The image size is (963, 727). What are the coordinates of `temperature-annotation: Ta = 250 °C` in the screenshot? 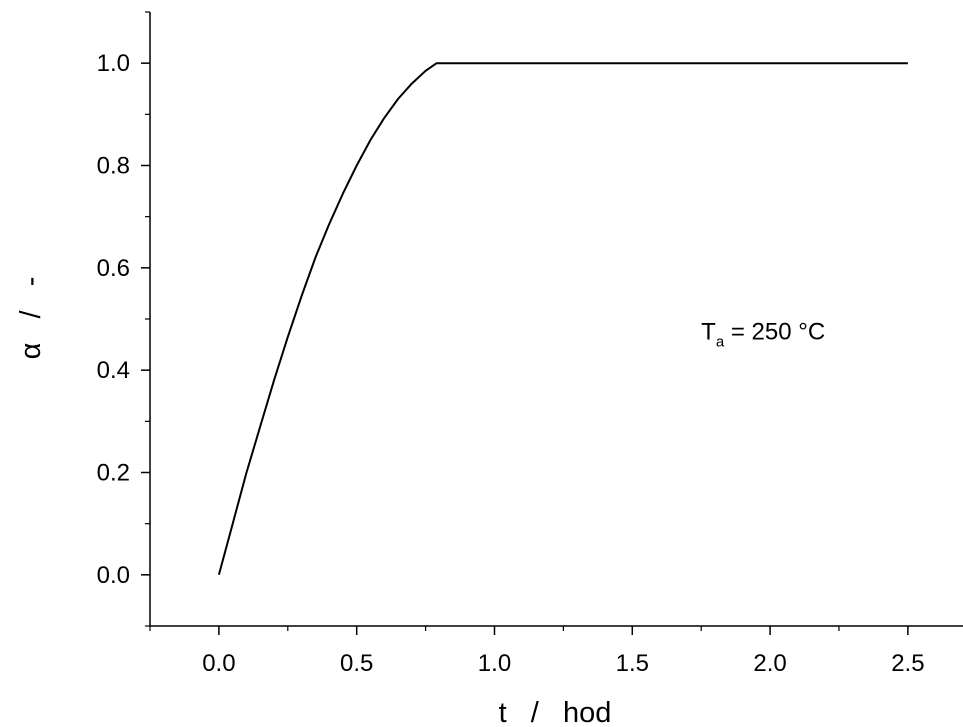 It's located at (763, 334).